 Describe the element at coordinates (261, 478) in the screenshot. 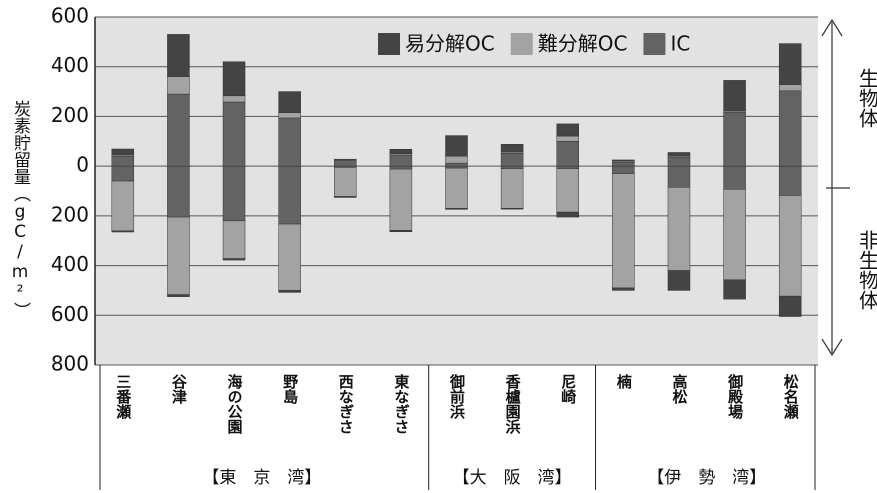

I see `group-label: 【東 京 湾】` at that location.